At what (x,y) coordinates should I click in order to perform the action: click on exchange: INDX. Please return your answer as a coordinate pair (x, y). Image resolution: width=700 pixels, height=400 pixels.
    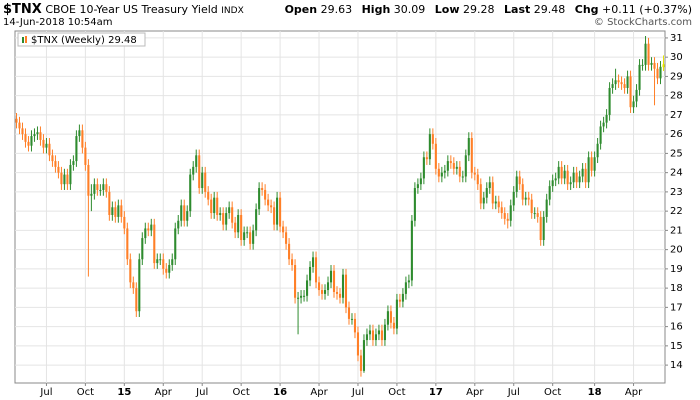
    Looking at the image, I should click on (232, 11).